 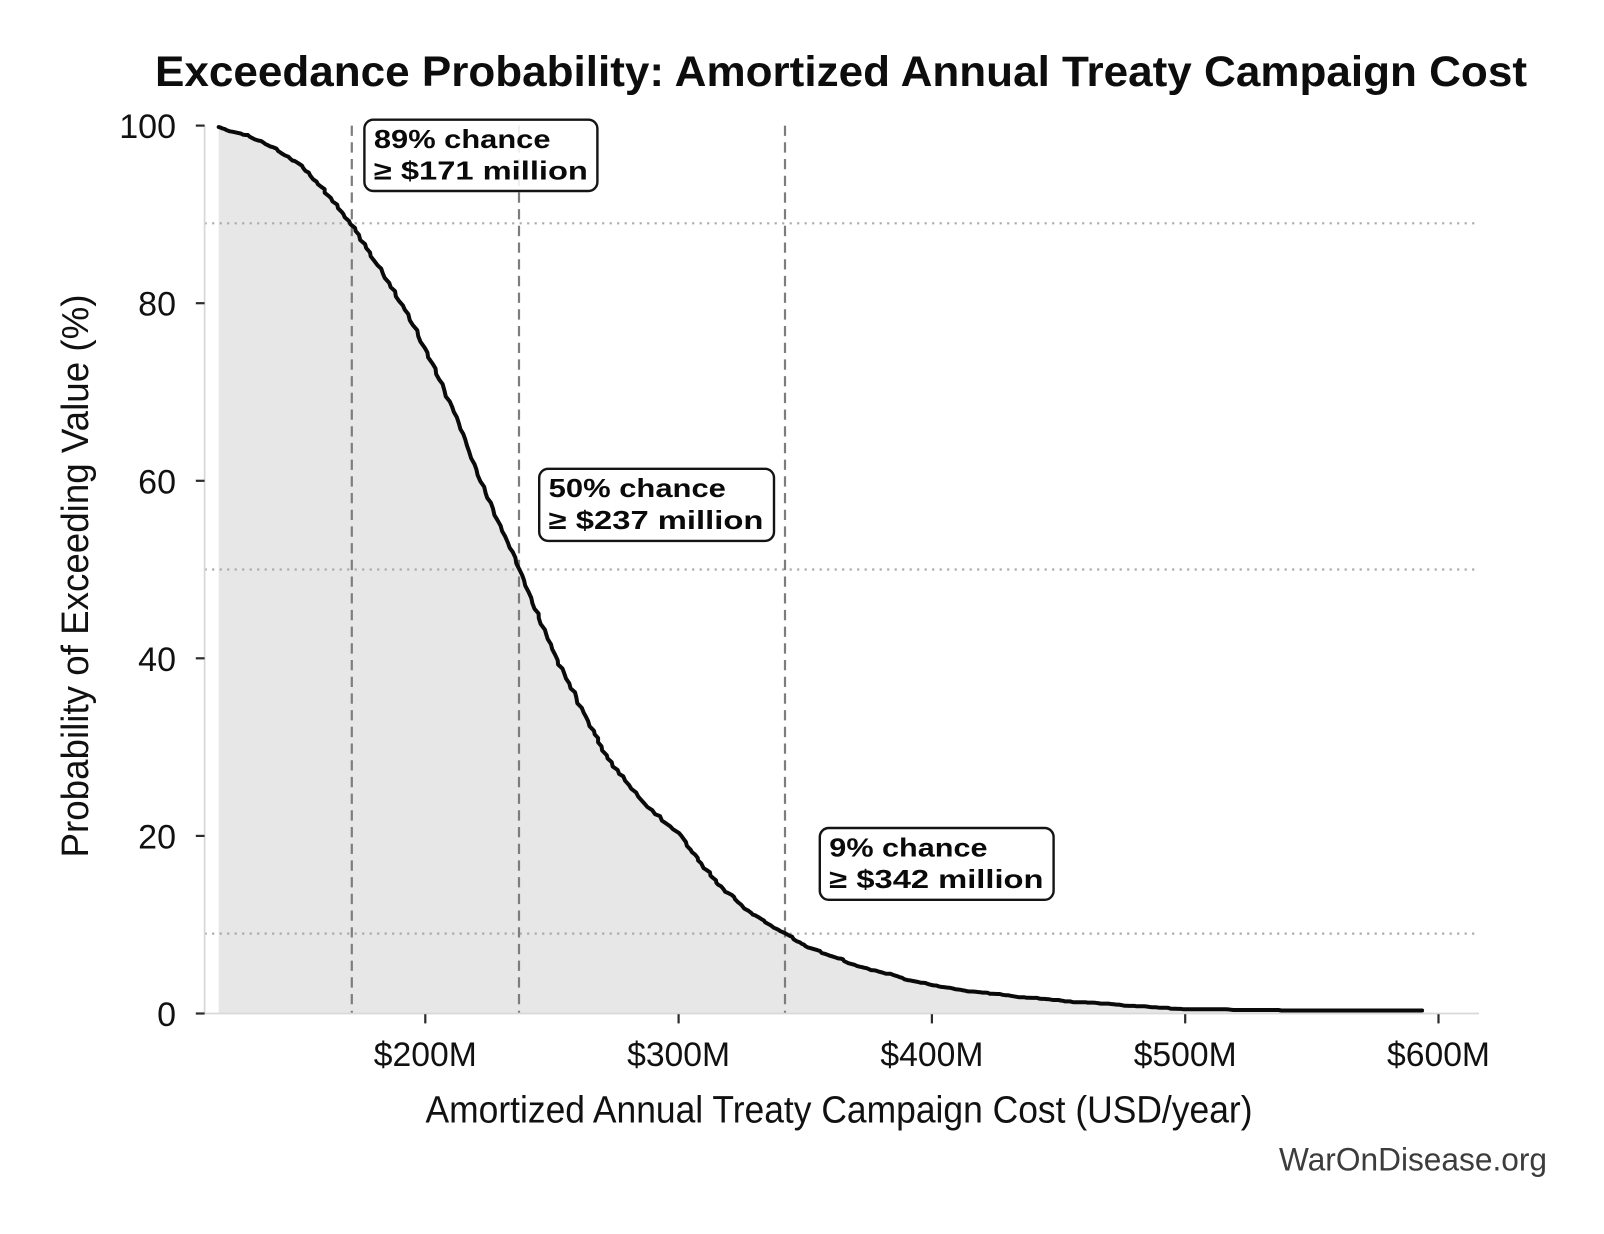 I want to click on svg-text: 50% chance, so click(x=637, y=488).